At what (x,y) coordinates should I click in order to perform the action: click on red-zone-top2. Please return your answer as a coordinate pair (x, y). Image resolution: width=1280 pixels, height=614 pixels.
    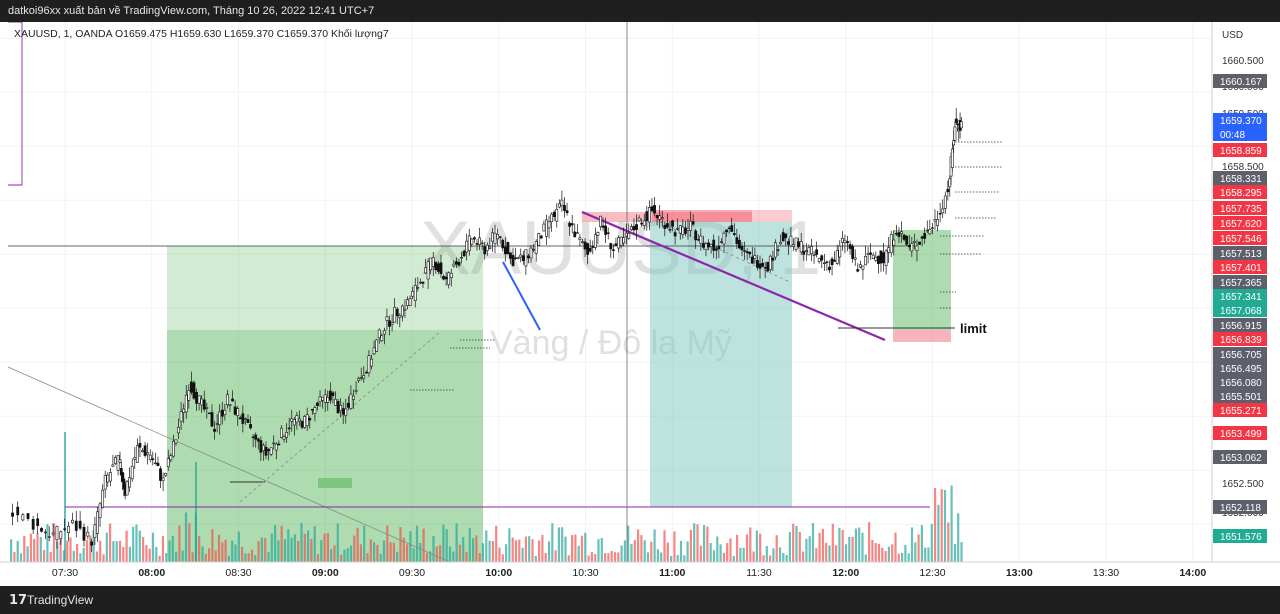
    Looking at the image, I should click on (702, 216).